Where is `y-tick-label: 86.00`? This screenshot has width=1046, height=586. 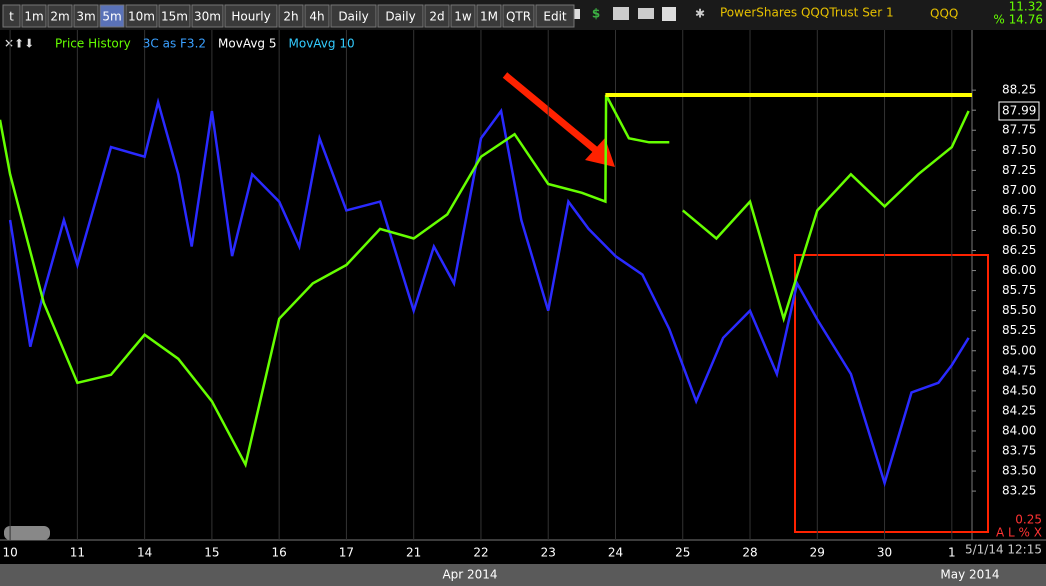 y-tick-label: 86.00 is located at coordinates (1019, 270).